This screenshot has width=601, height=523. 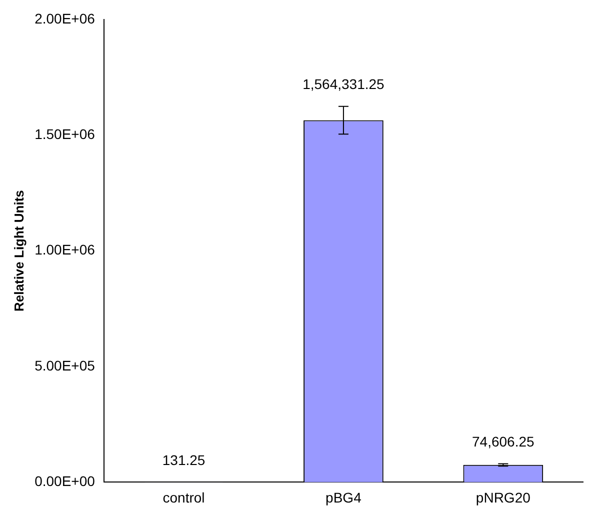 What do you see at coordinates (65, 481) in the screenshot?
I see `y-tick-label: 0.00E+00` at bounding box center [65, 481].